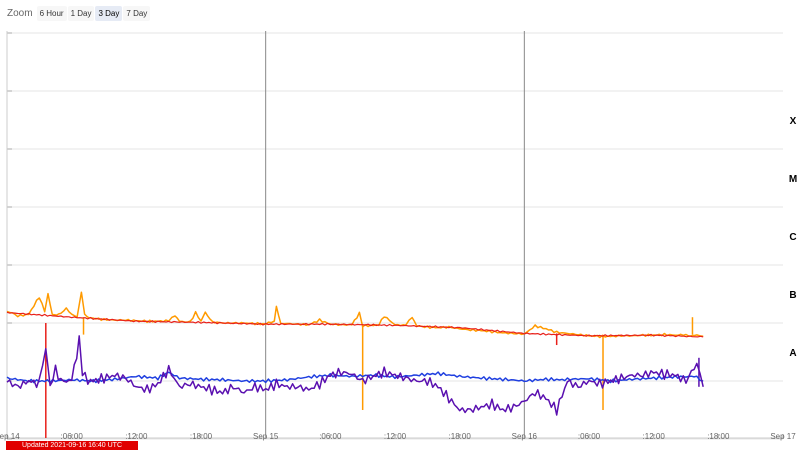  Describe the element at coordinates (793, 121) in the screenshot. I see `flare-class-label: X` at that location.